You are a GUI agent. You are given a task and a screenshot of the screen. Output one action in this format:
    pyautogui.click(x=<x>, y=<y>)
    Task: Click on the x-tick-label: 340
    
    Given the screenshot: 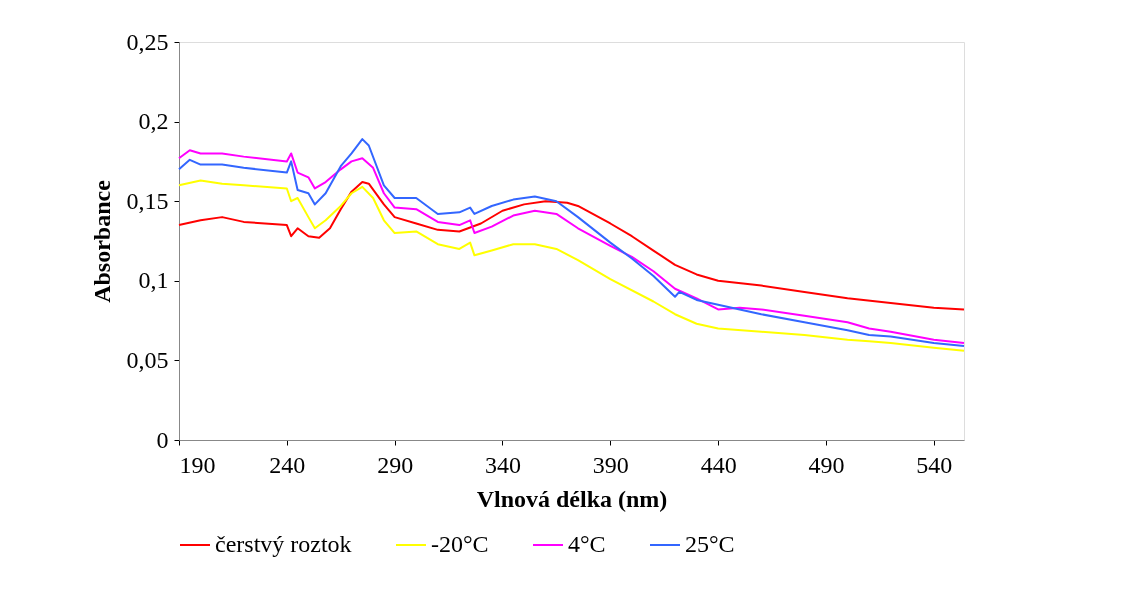 What is the action you would take?
    pyautogui.click(x=502, y=464)
    